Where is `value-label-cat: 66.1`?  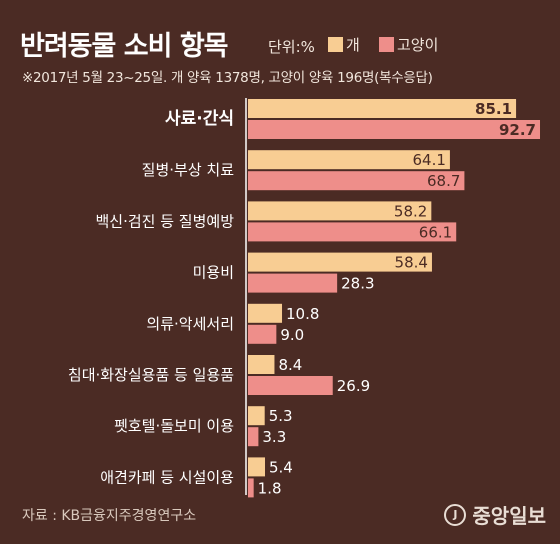
value-label-cat: 66.1 is located at coordinates (435, 232).